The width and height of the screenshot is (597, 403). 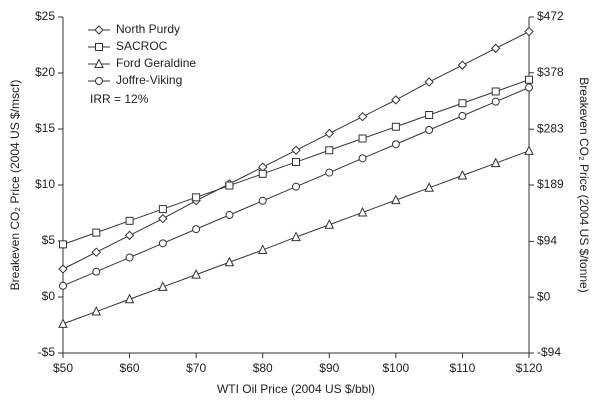 What do you see at coordinates (549, 352) in the screenshot?
I see `y2-tick-label: -$94` at bounding box center [549, 352].